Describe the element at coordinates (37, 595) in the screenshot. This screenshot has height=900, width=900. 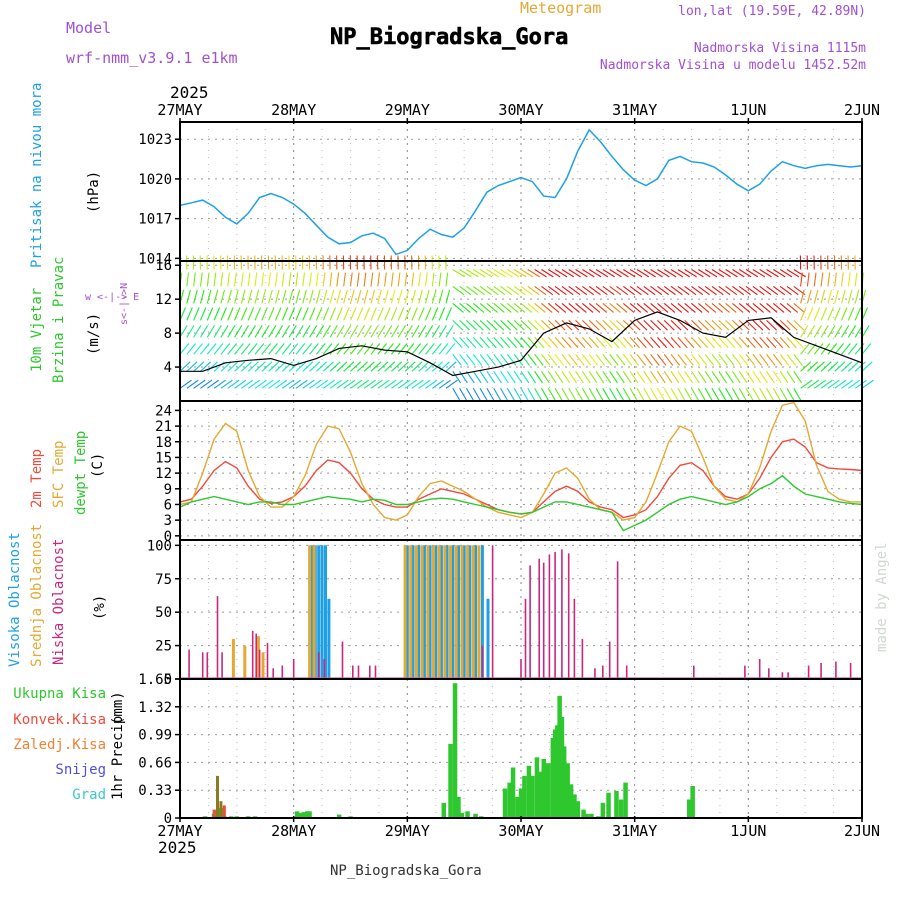
I see `cloud-mid-ylabel: Srednja Oblacnost` at that location.